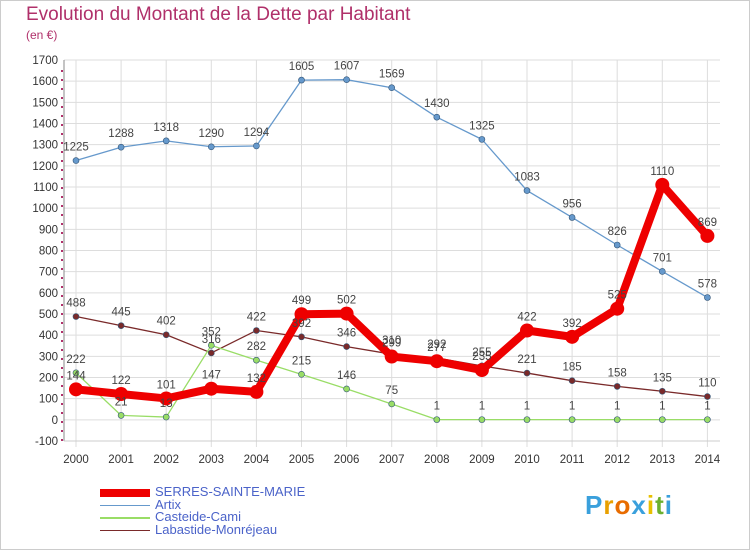 This screenshot has height=550, width=750. What do you see at coordinates (212, 134) in the screenshot?
I see `data-label: 1290` at bounding box center [212, 134].